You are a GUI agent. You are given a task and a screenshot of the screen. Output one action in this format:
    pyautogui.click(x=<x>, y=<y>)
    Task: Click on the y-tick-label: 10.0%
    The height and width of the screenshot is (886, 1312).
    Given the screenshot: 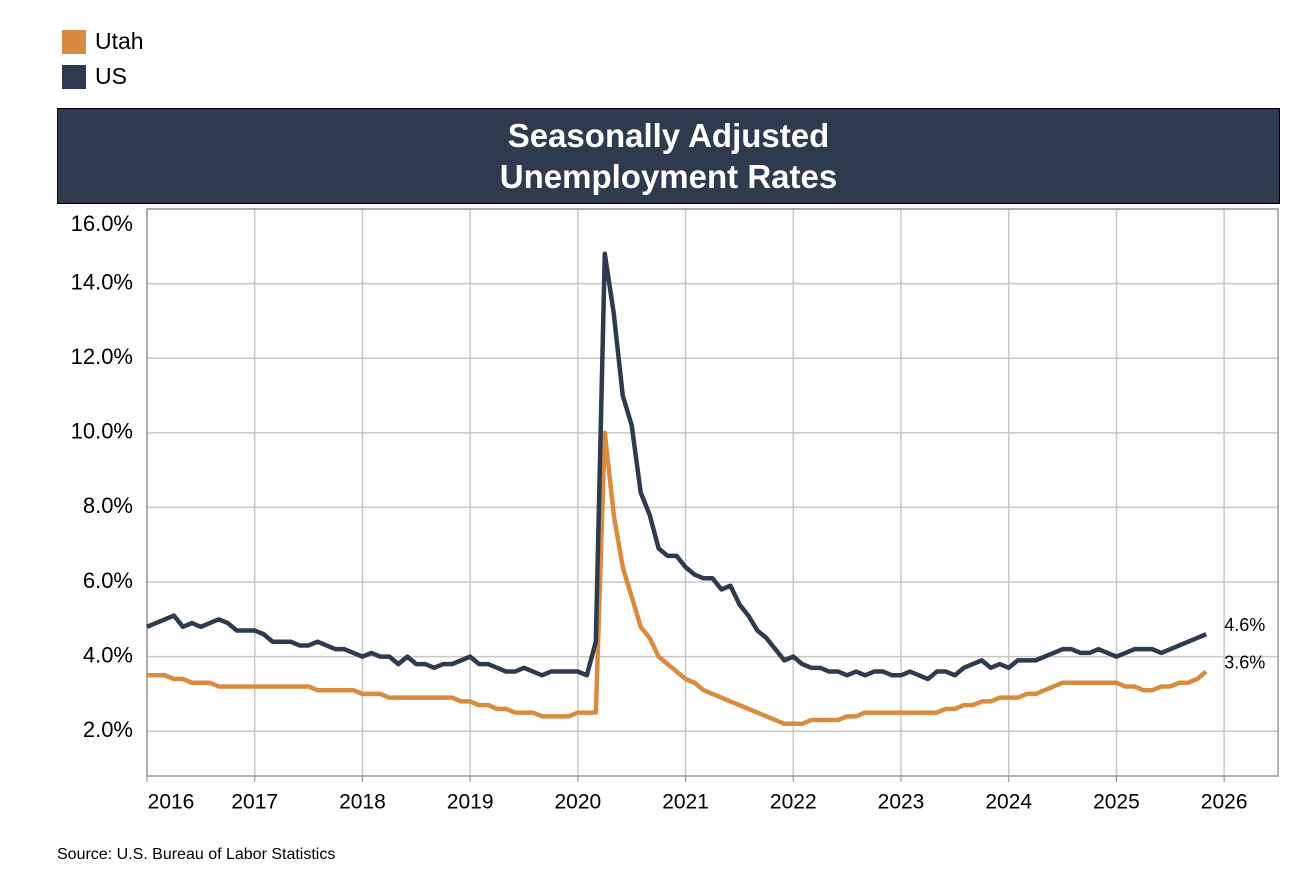 What is the action you would take?
    pyautogui.click(x=102, y=431)
    